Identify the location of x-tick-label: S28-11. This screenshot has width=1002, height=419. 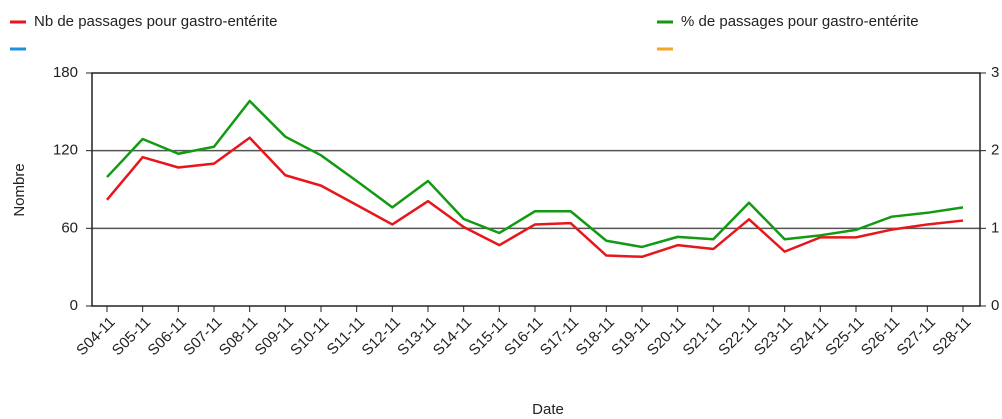
(951, 336).